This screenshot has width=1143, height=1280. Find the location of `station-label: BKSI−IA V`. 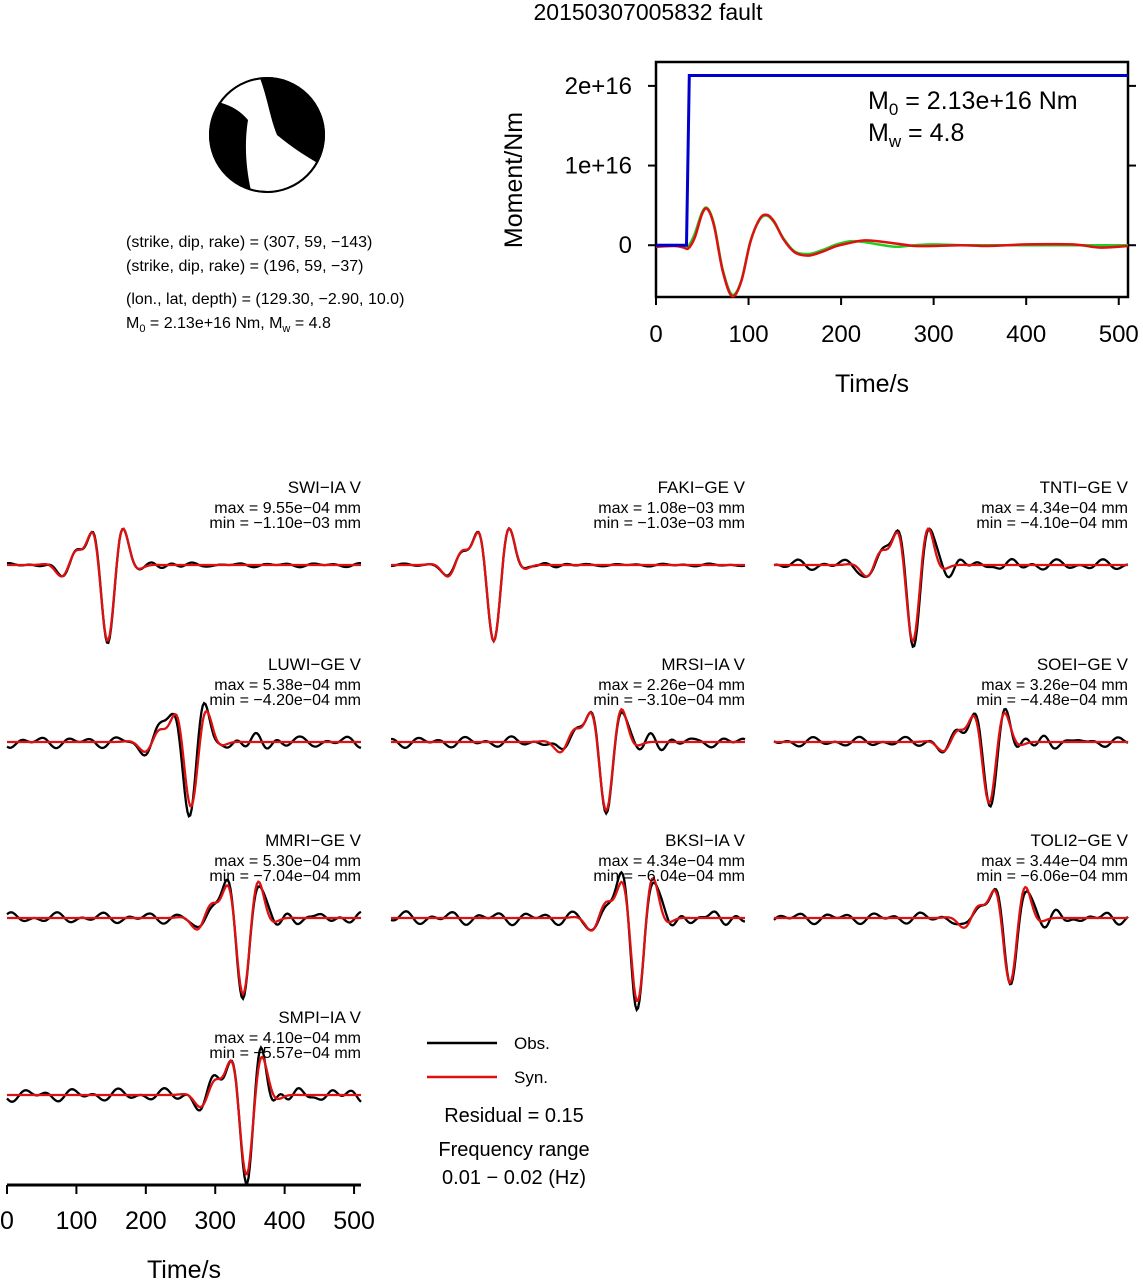

station-label: BKSI−IA V is located at coordinates (705, 840).